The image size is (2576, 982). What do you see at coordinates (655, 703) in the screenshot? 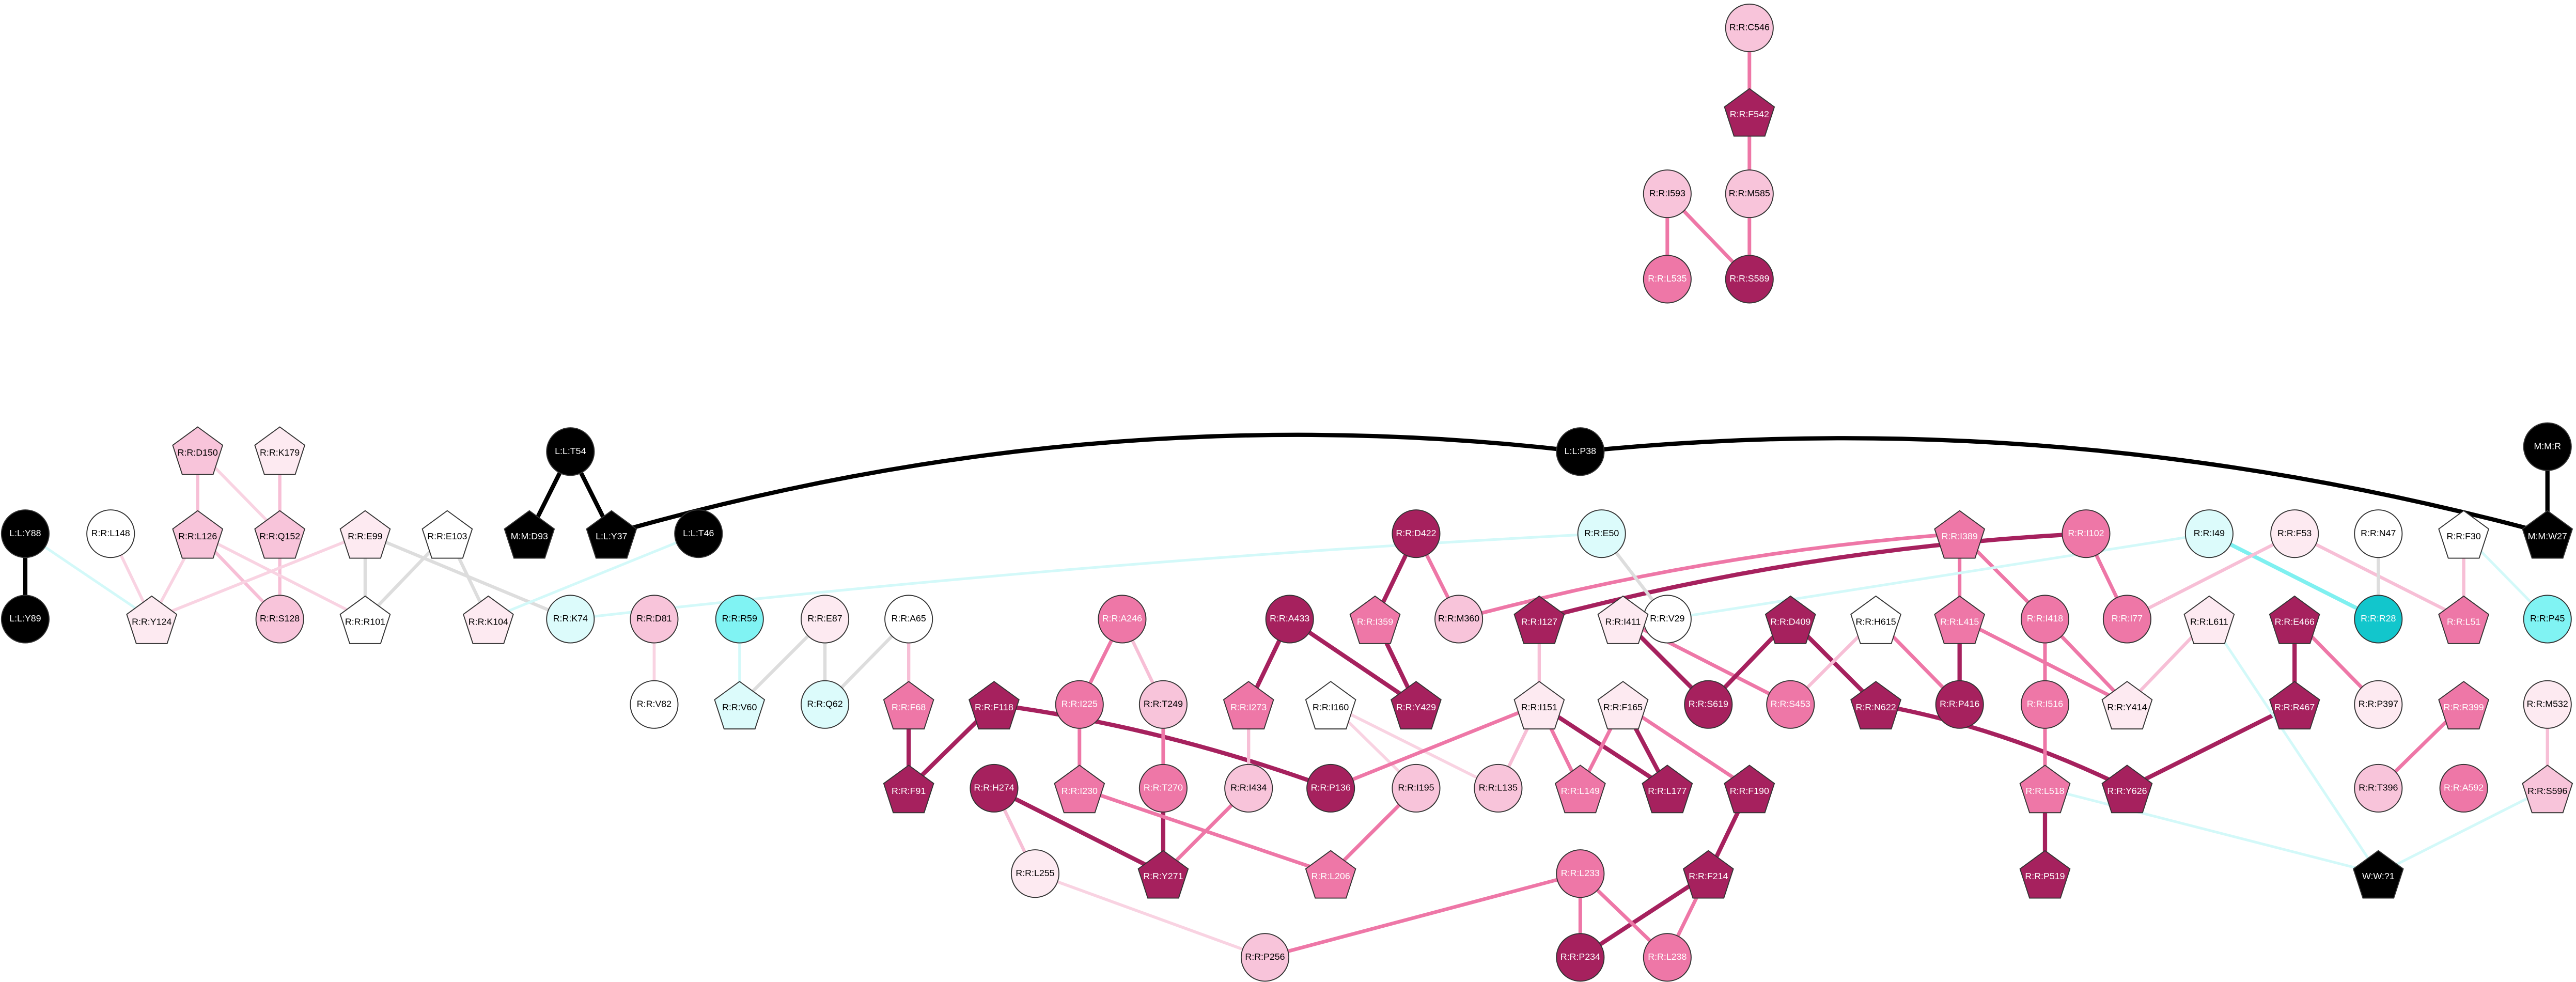
I see `node-label: R:R:V82` at bounding box center [655, 703].